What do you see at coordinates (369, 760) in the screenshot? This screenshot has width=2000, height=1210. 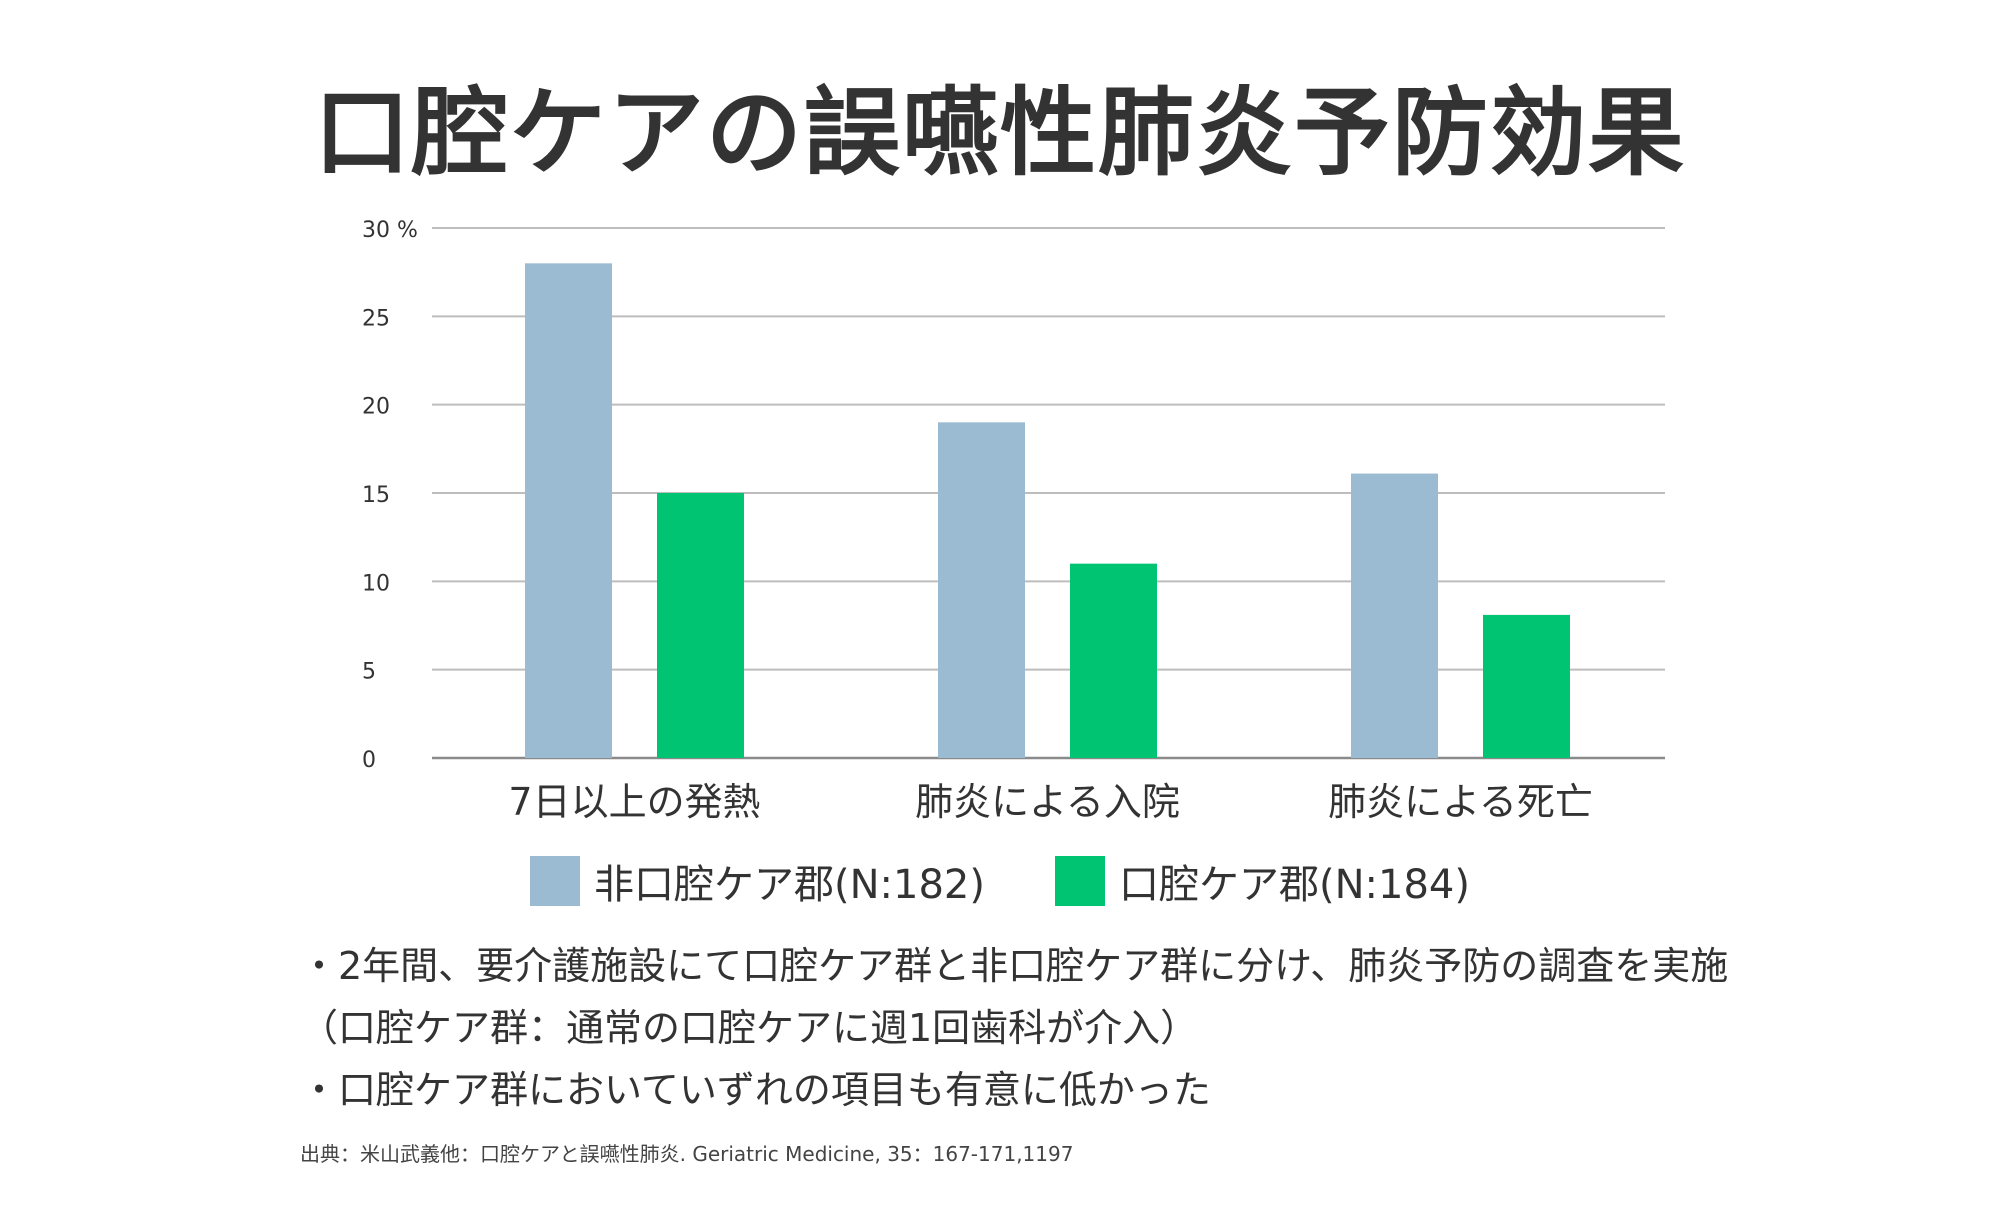 I see `y-tick-label: 0` at bounding box center [369, 760].